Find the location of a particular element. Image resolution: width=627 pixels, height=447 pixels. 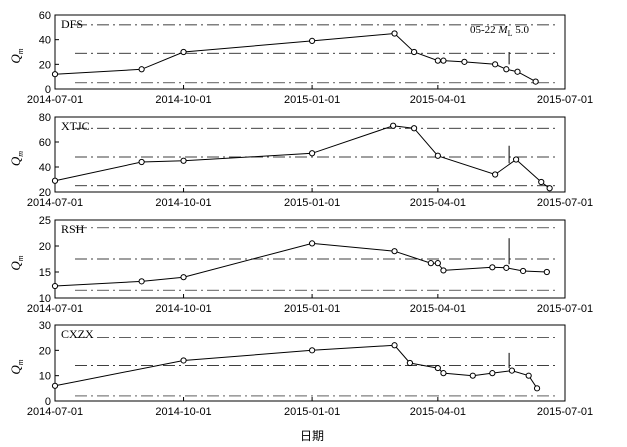

station-name: DFS is located at coordinates (72, 24).